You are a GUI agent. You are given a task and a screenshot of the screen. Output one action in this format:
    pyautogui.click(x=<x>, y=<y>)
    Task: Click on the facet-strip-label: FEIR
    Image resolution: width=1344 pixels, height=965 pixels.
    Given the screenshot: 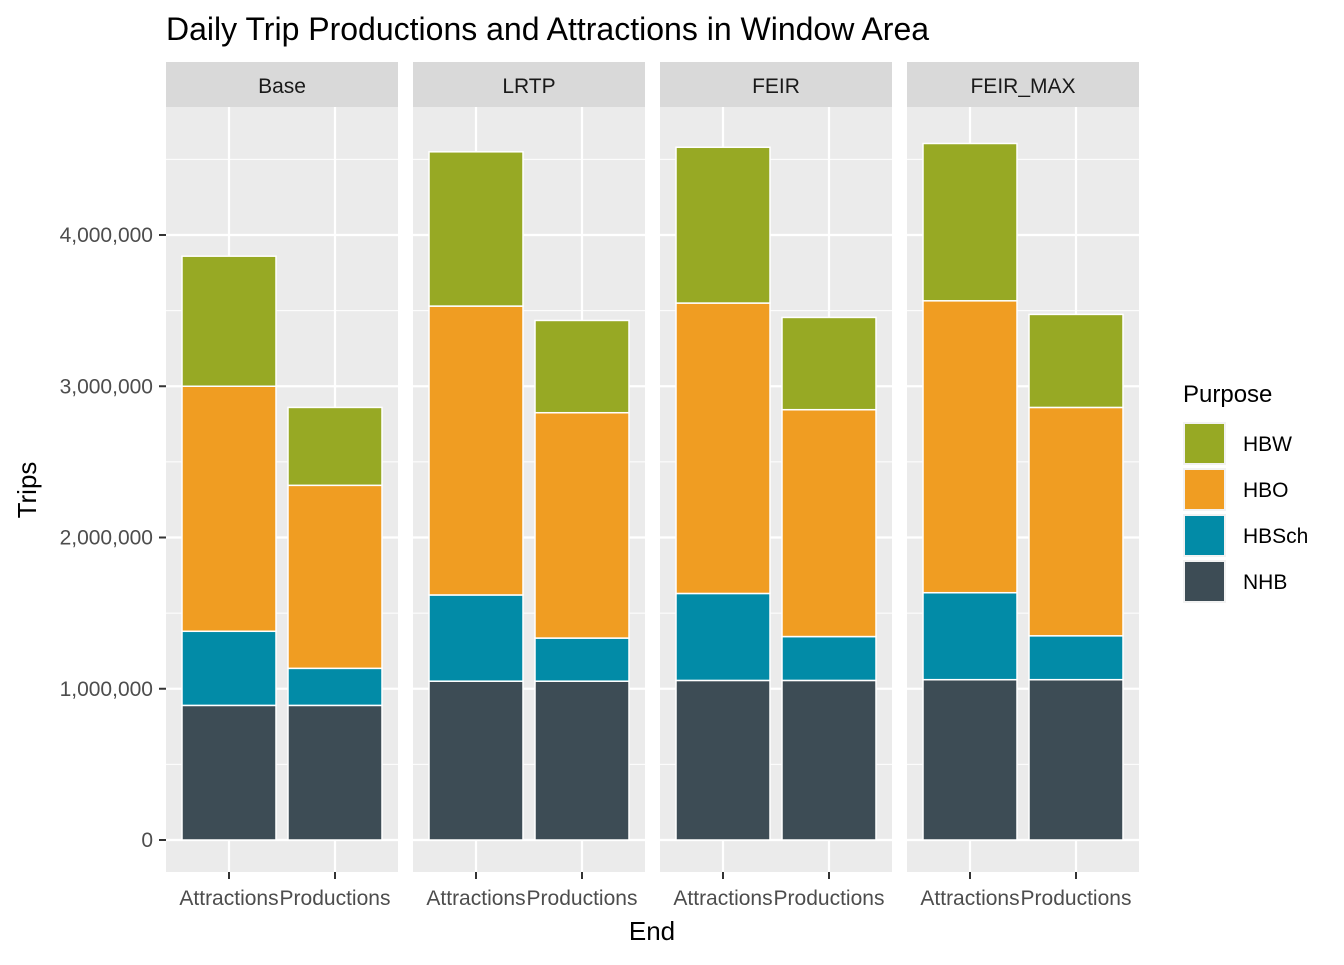 What is the action you would take?
    pyautogui.click(x=776, y=86)
    